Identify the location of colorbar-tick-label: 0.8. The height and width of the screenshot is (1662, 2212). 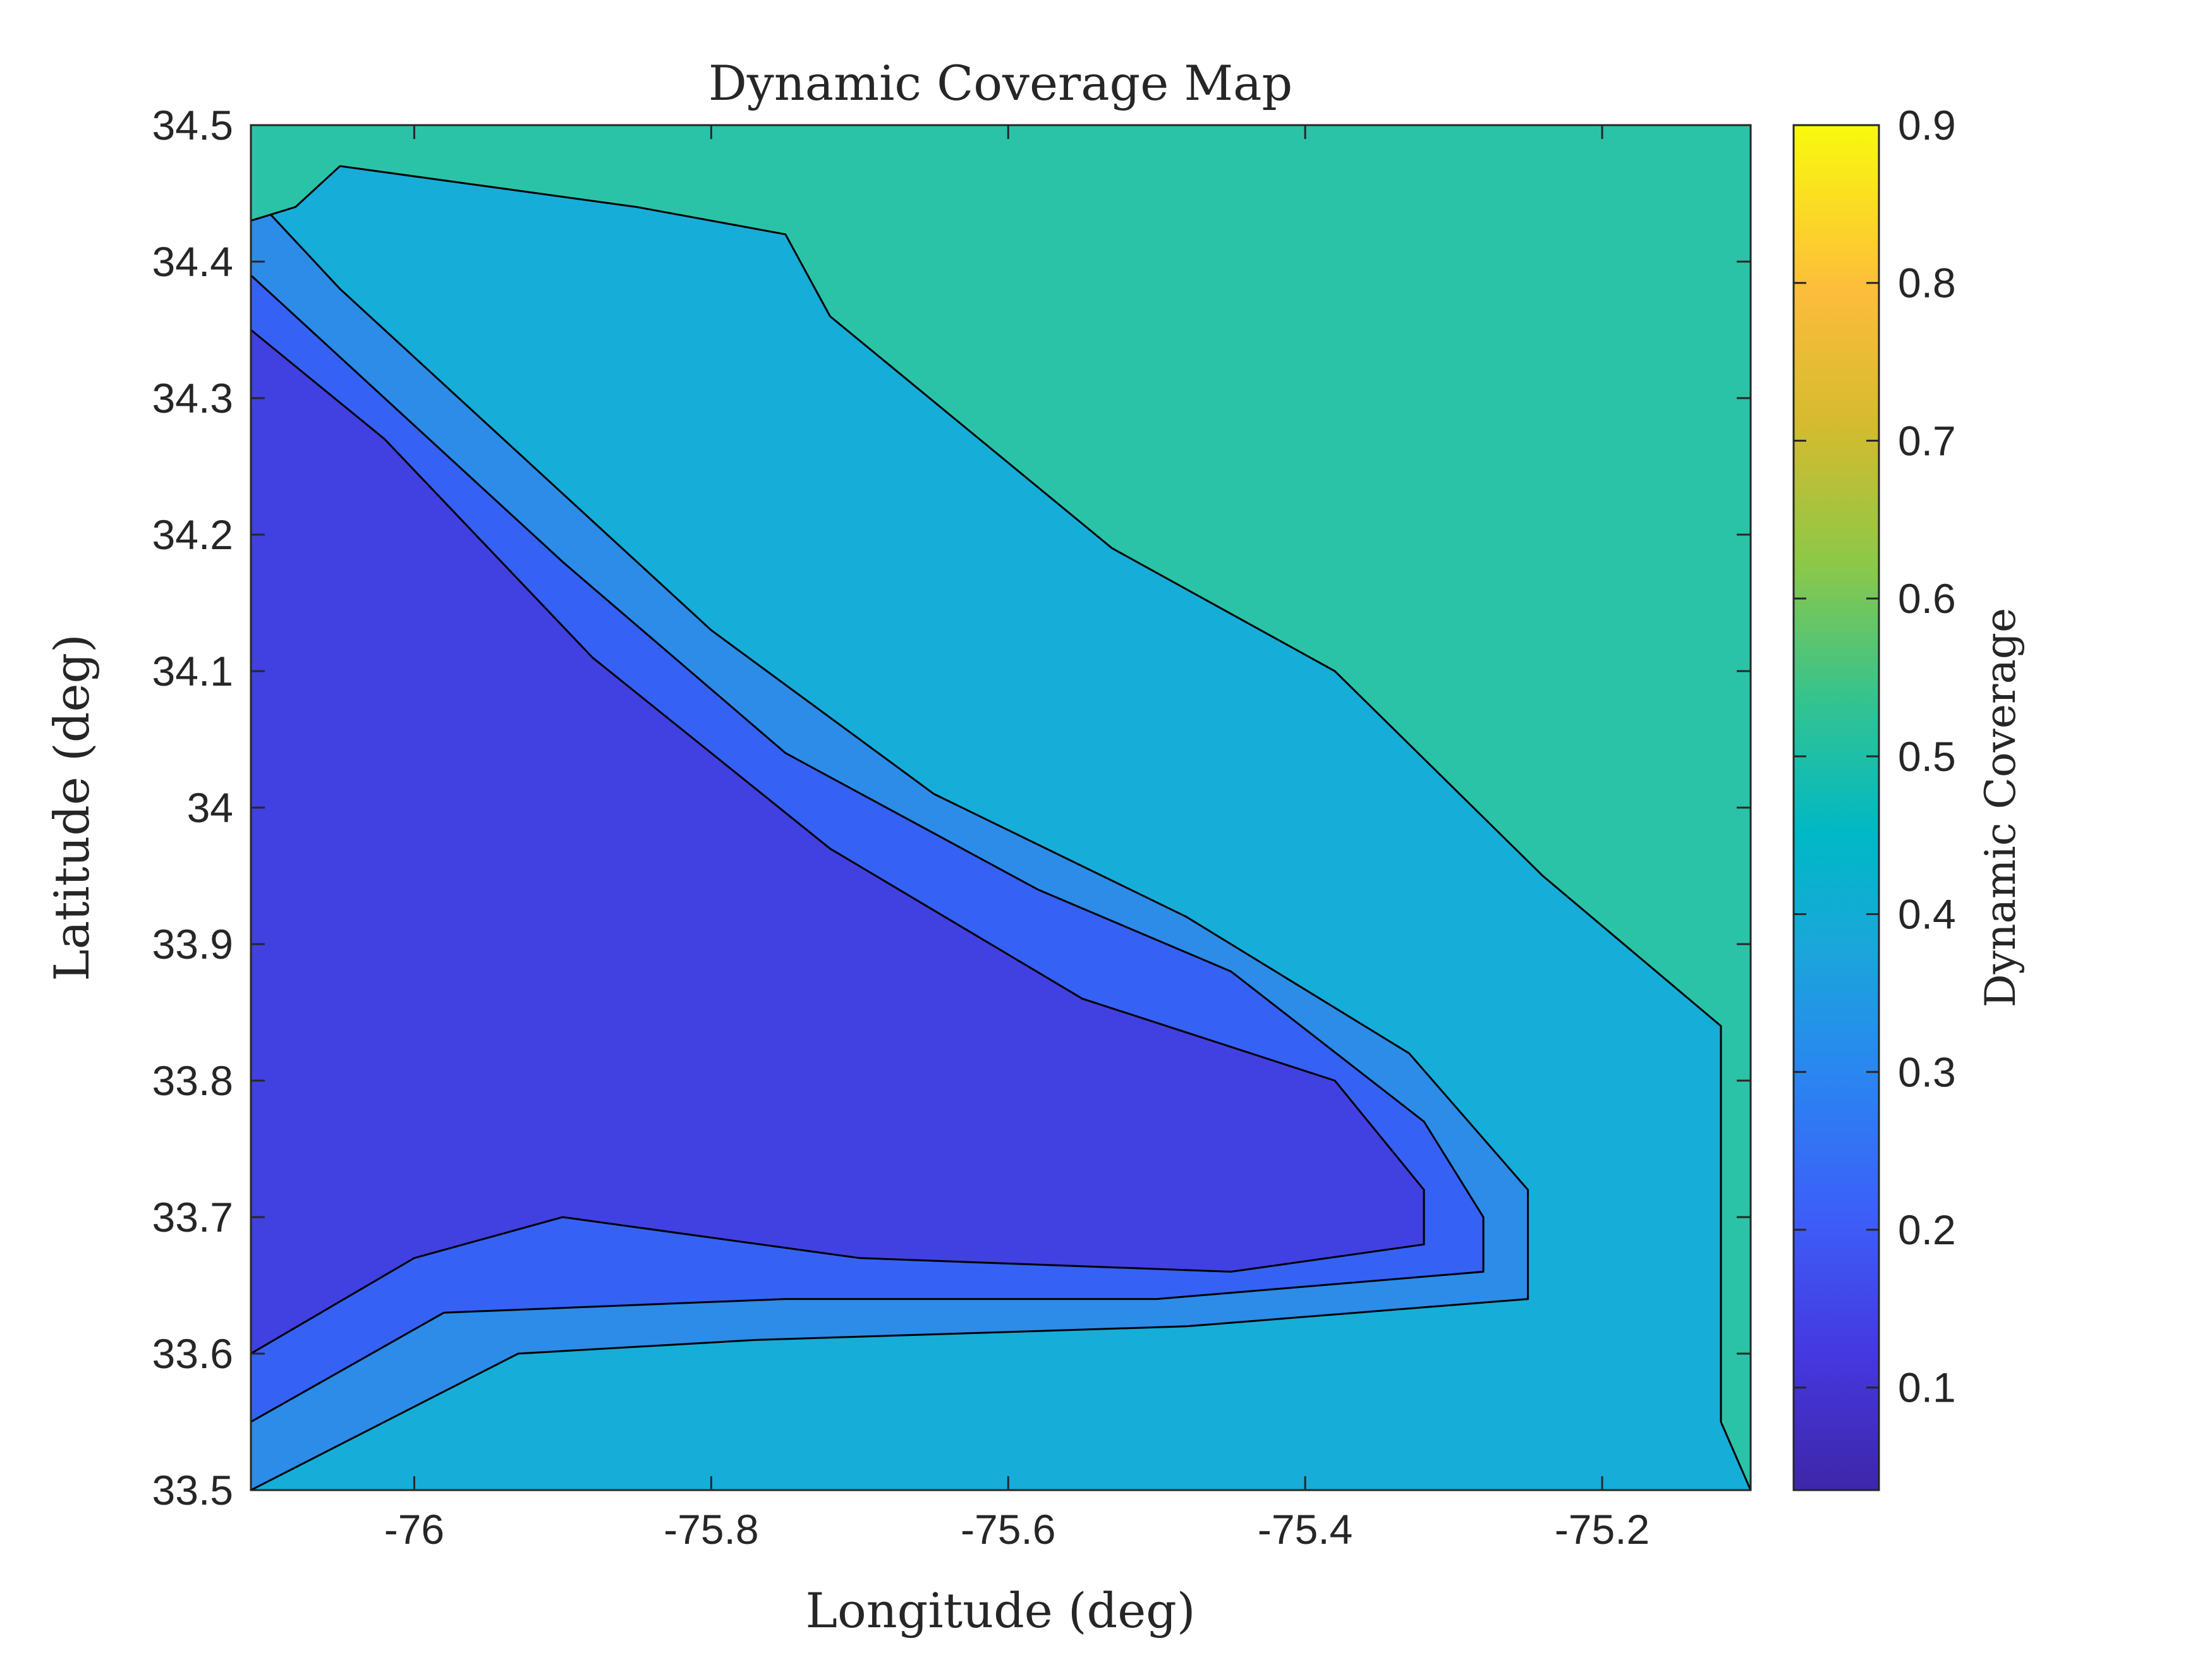
(1927, 283).